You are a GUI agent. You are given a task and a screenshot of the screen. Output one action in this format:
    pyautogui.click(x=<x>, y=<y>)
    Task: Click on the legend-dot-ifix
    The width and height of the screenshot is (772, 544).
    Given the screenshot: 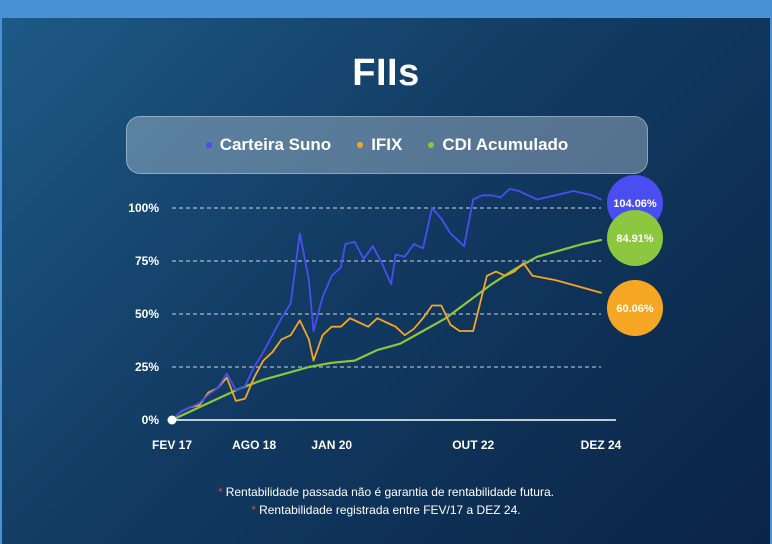 What is the action you would take?
    pyautogui.click(x=360, y=145)
    